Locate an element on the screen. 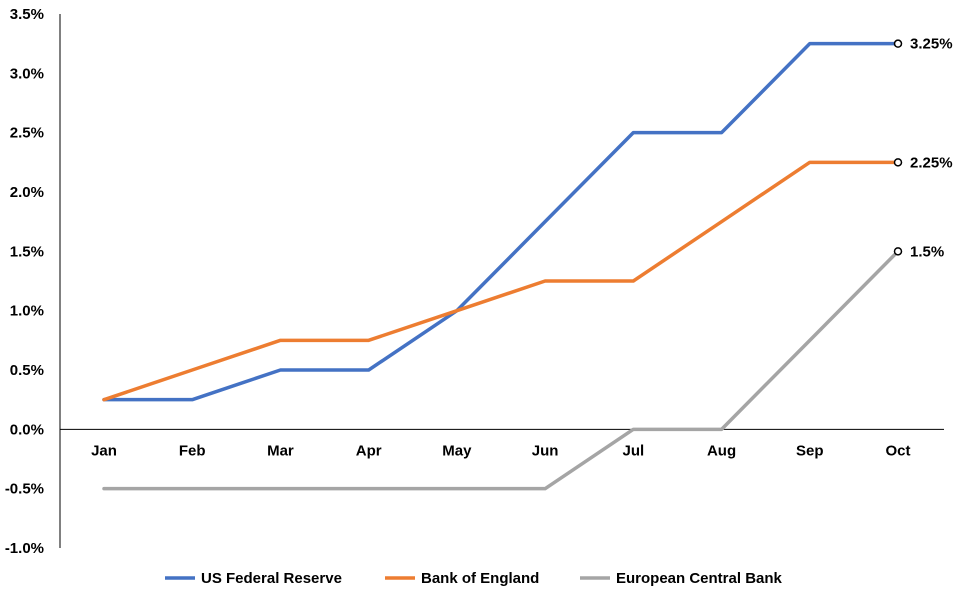  y-tick-label: 3.0% is located at coordinates (27, 73).